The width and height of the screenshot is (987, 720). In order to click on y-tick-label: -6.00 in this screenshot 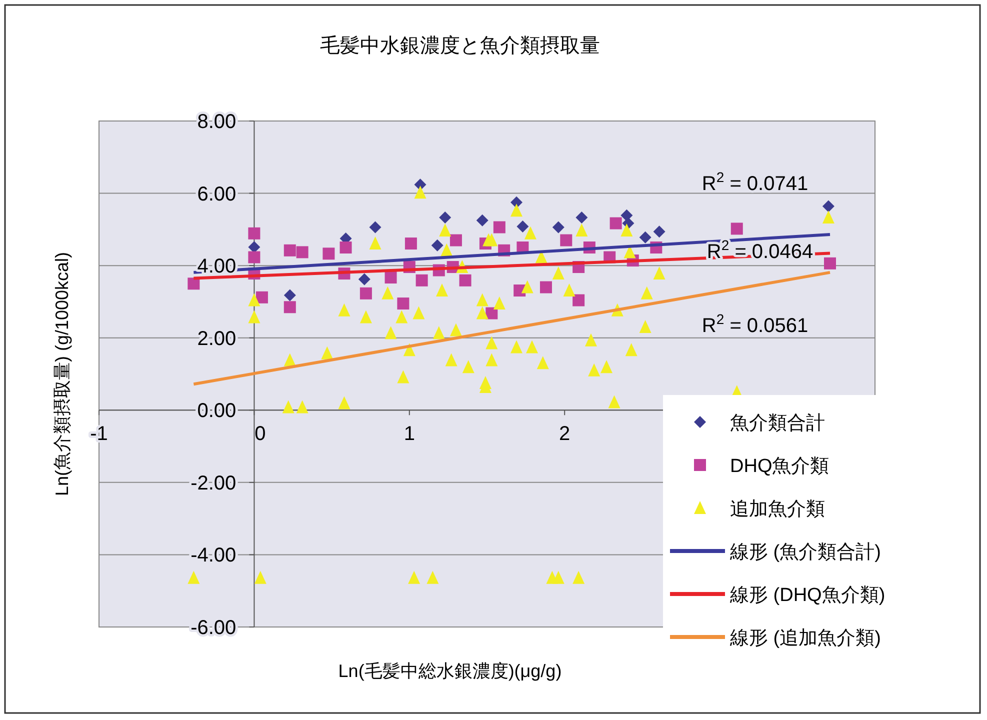, I will do `click(213, 628)`.